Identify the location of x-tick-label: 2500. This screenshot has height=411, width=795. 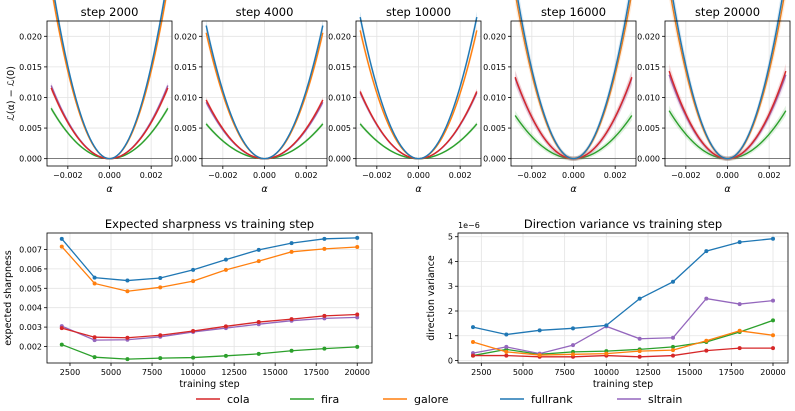
(481, 372).